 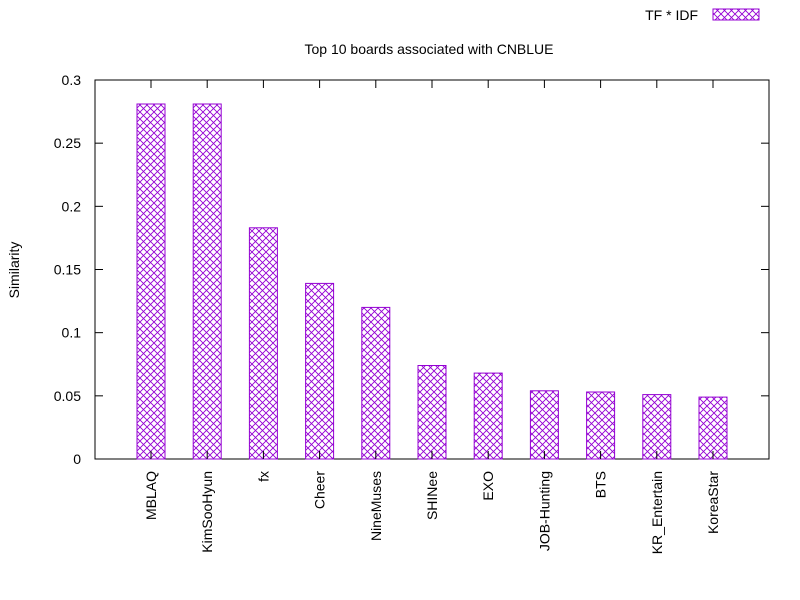 What do you see at coordinates (657, 427) in the screenshot?
I see `bar-kr-entertain` at bounding box center [657, 427].